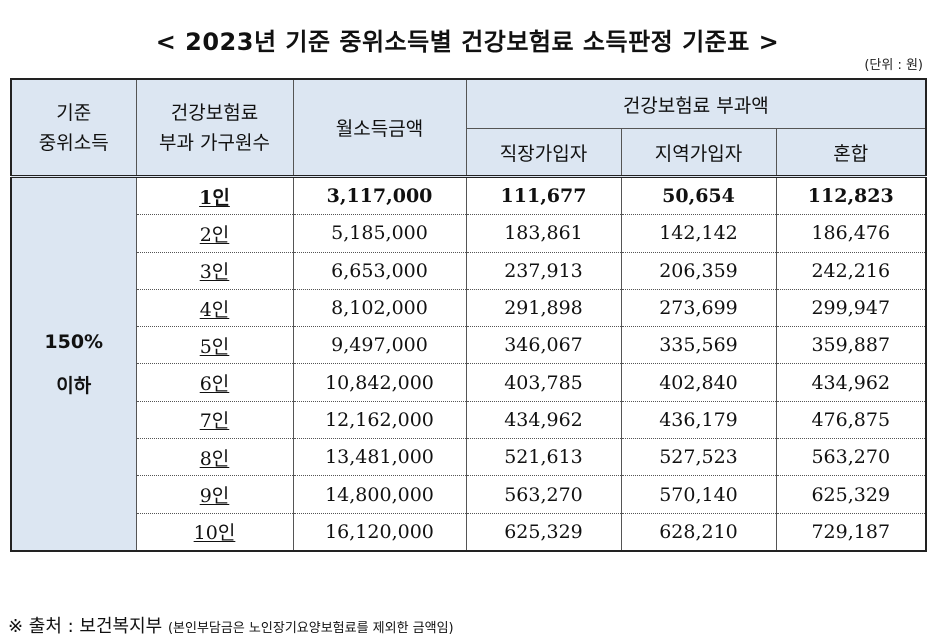  I want to click on table-row: 3인 6,653,000 237,913 206,359 242,216, so click(469, 271).